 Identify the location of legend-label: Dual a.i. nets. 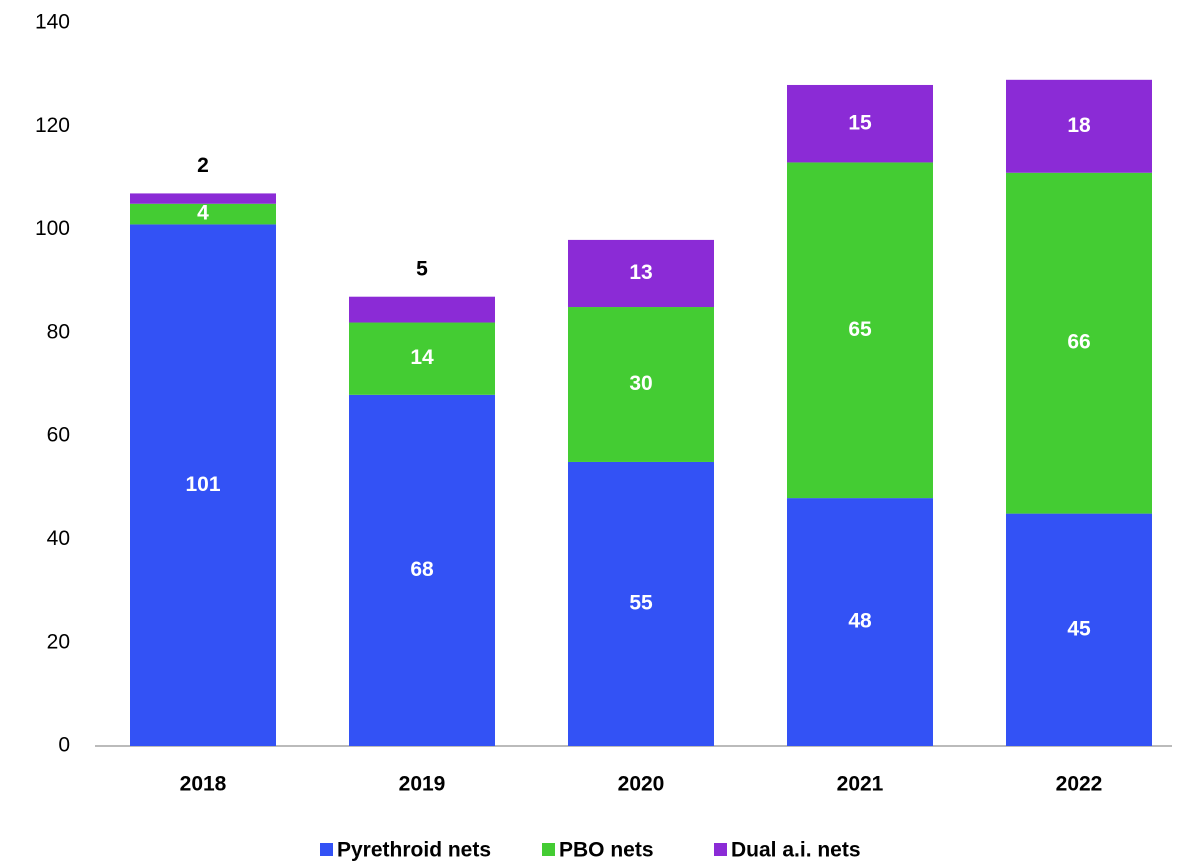
(796, 850).